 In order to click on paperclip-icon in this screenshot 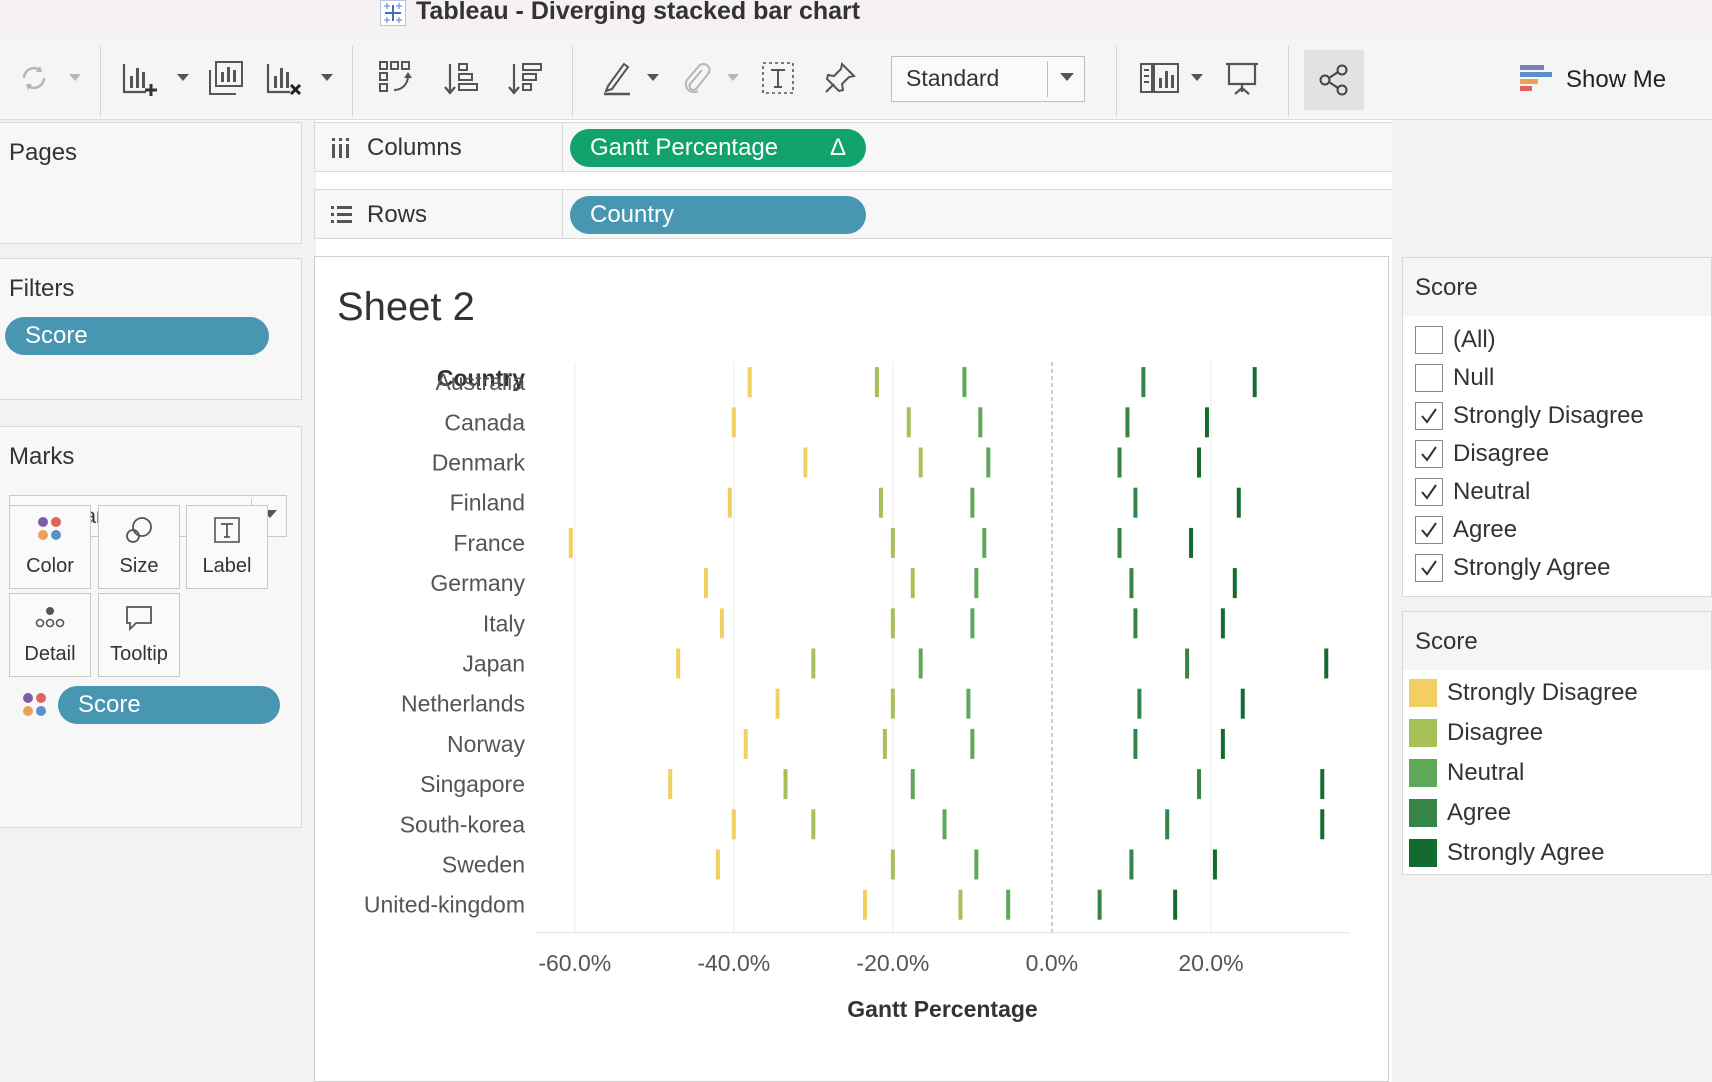, I will do `click(696, 78)`.